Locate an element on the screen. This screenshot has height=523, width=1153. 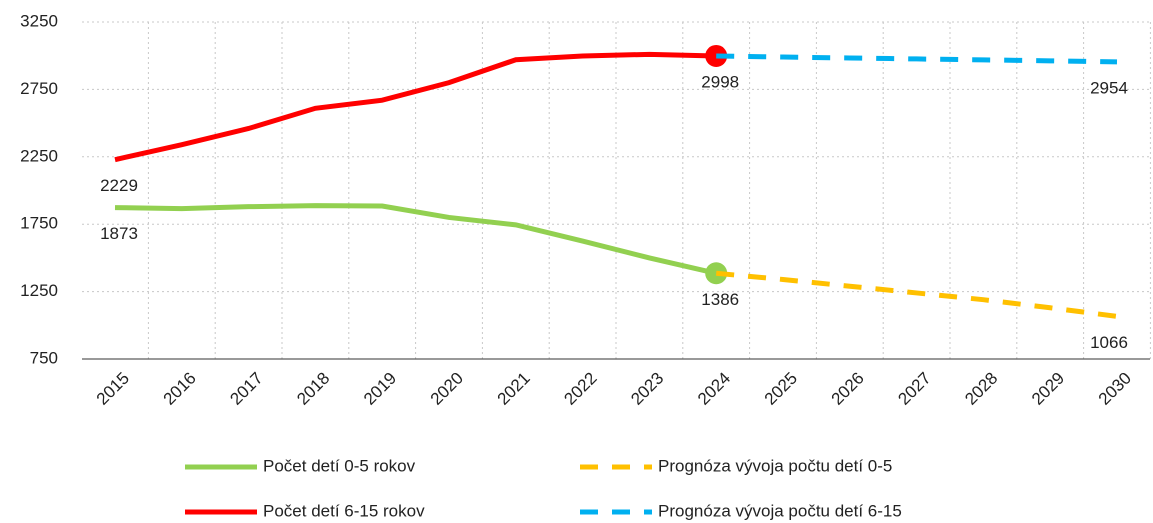
x-tick-label: 2029 is located at coordinates (1048, 389).